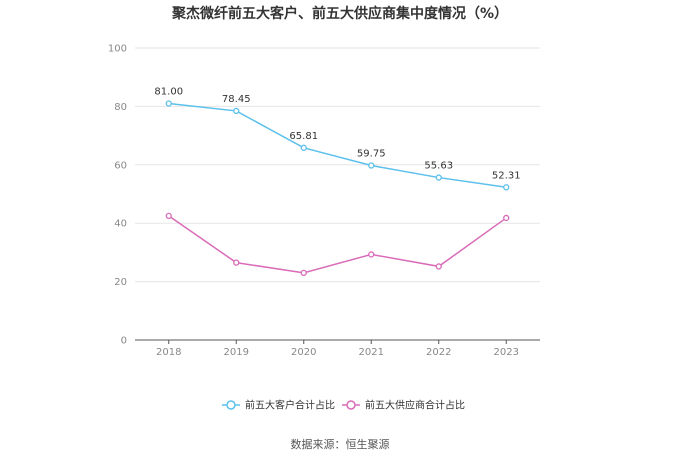 Image resolution: width=680 pixels, height=460 pixels. What do you see at coordinates (120, 165) in the screenshot?
I see `y-tick-label: 60` at bounding box center [120, 165].